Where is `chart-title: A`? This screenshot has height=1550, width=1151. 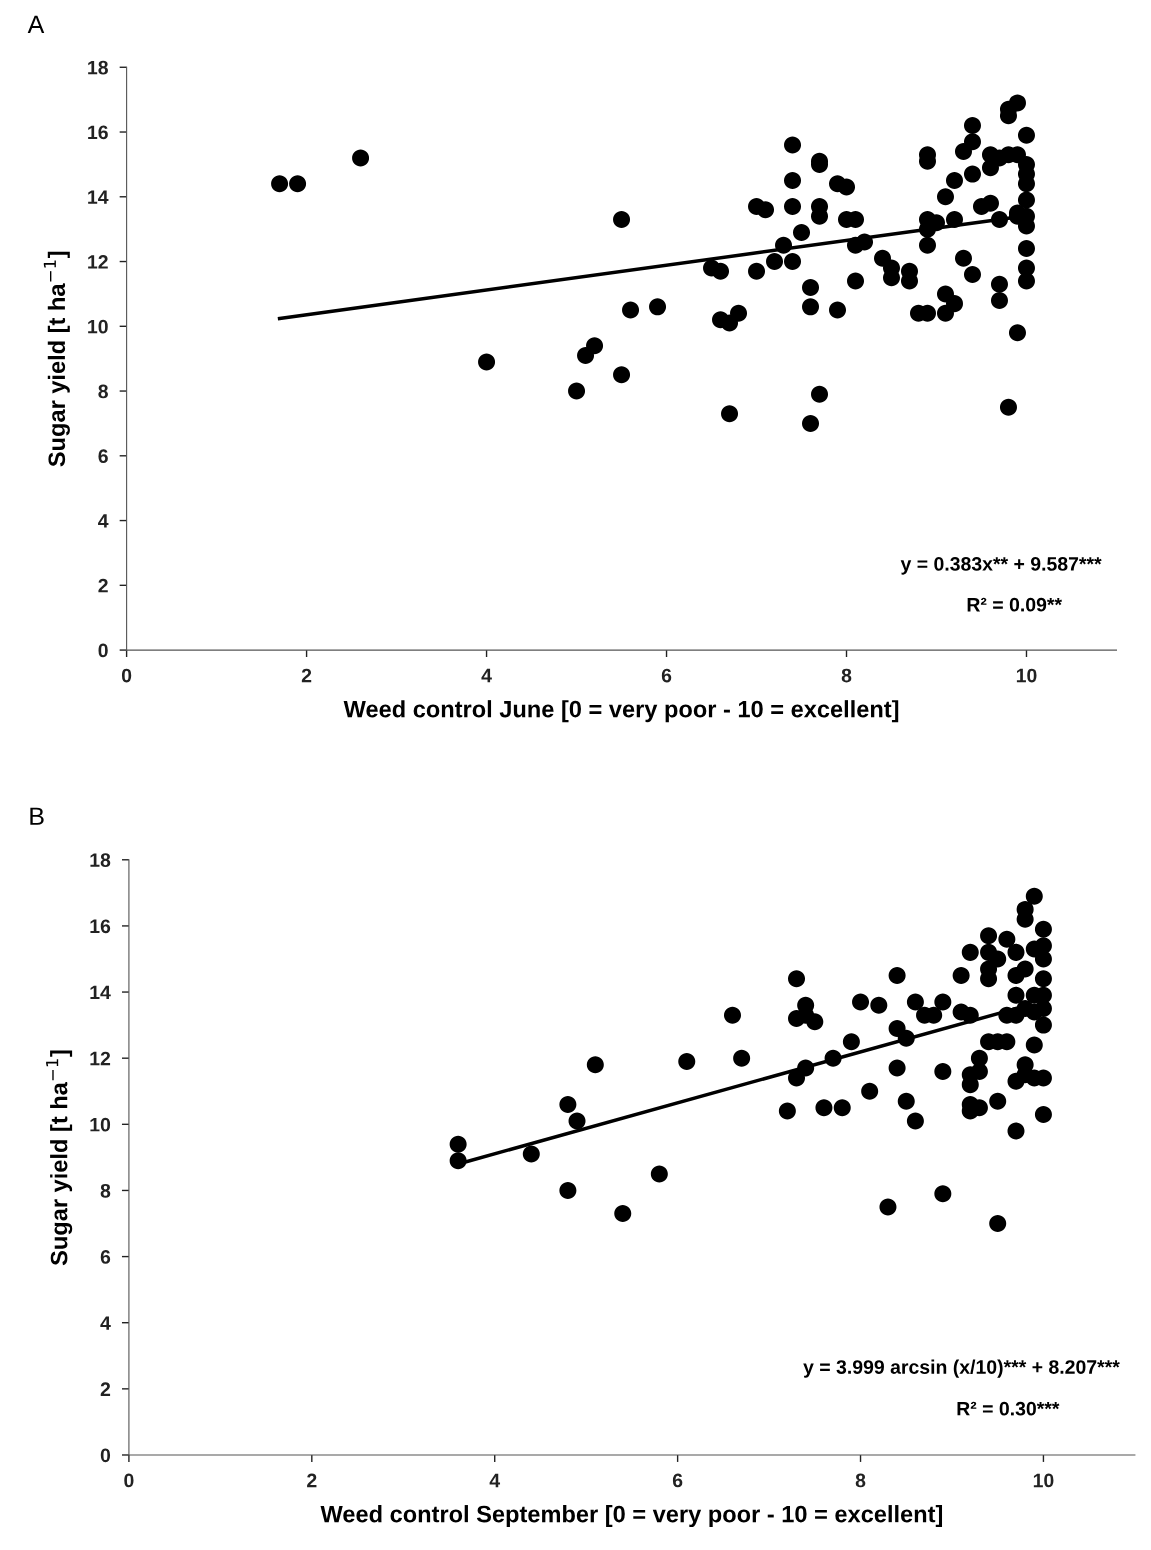
chart-title: A is located at coordinates (36, 24).